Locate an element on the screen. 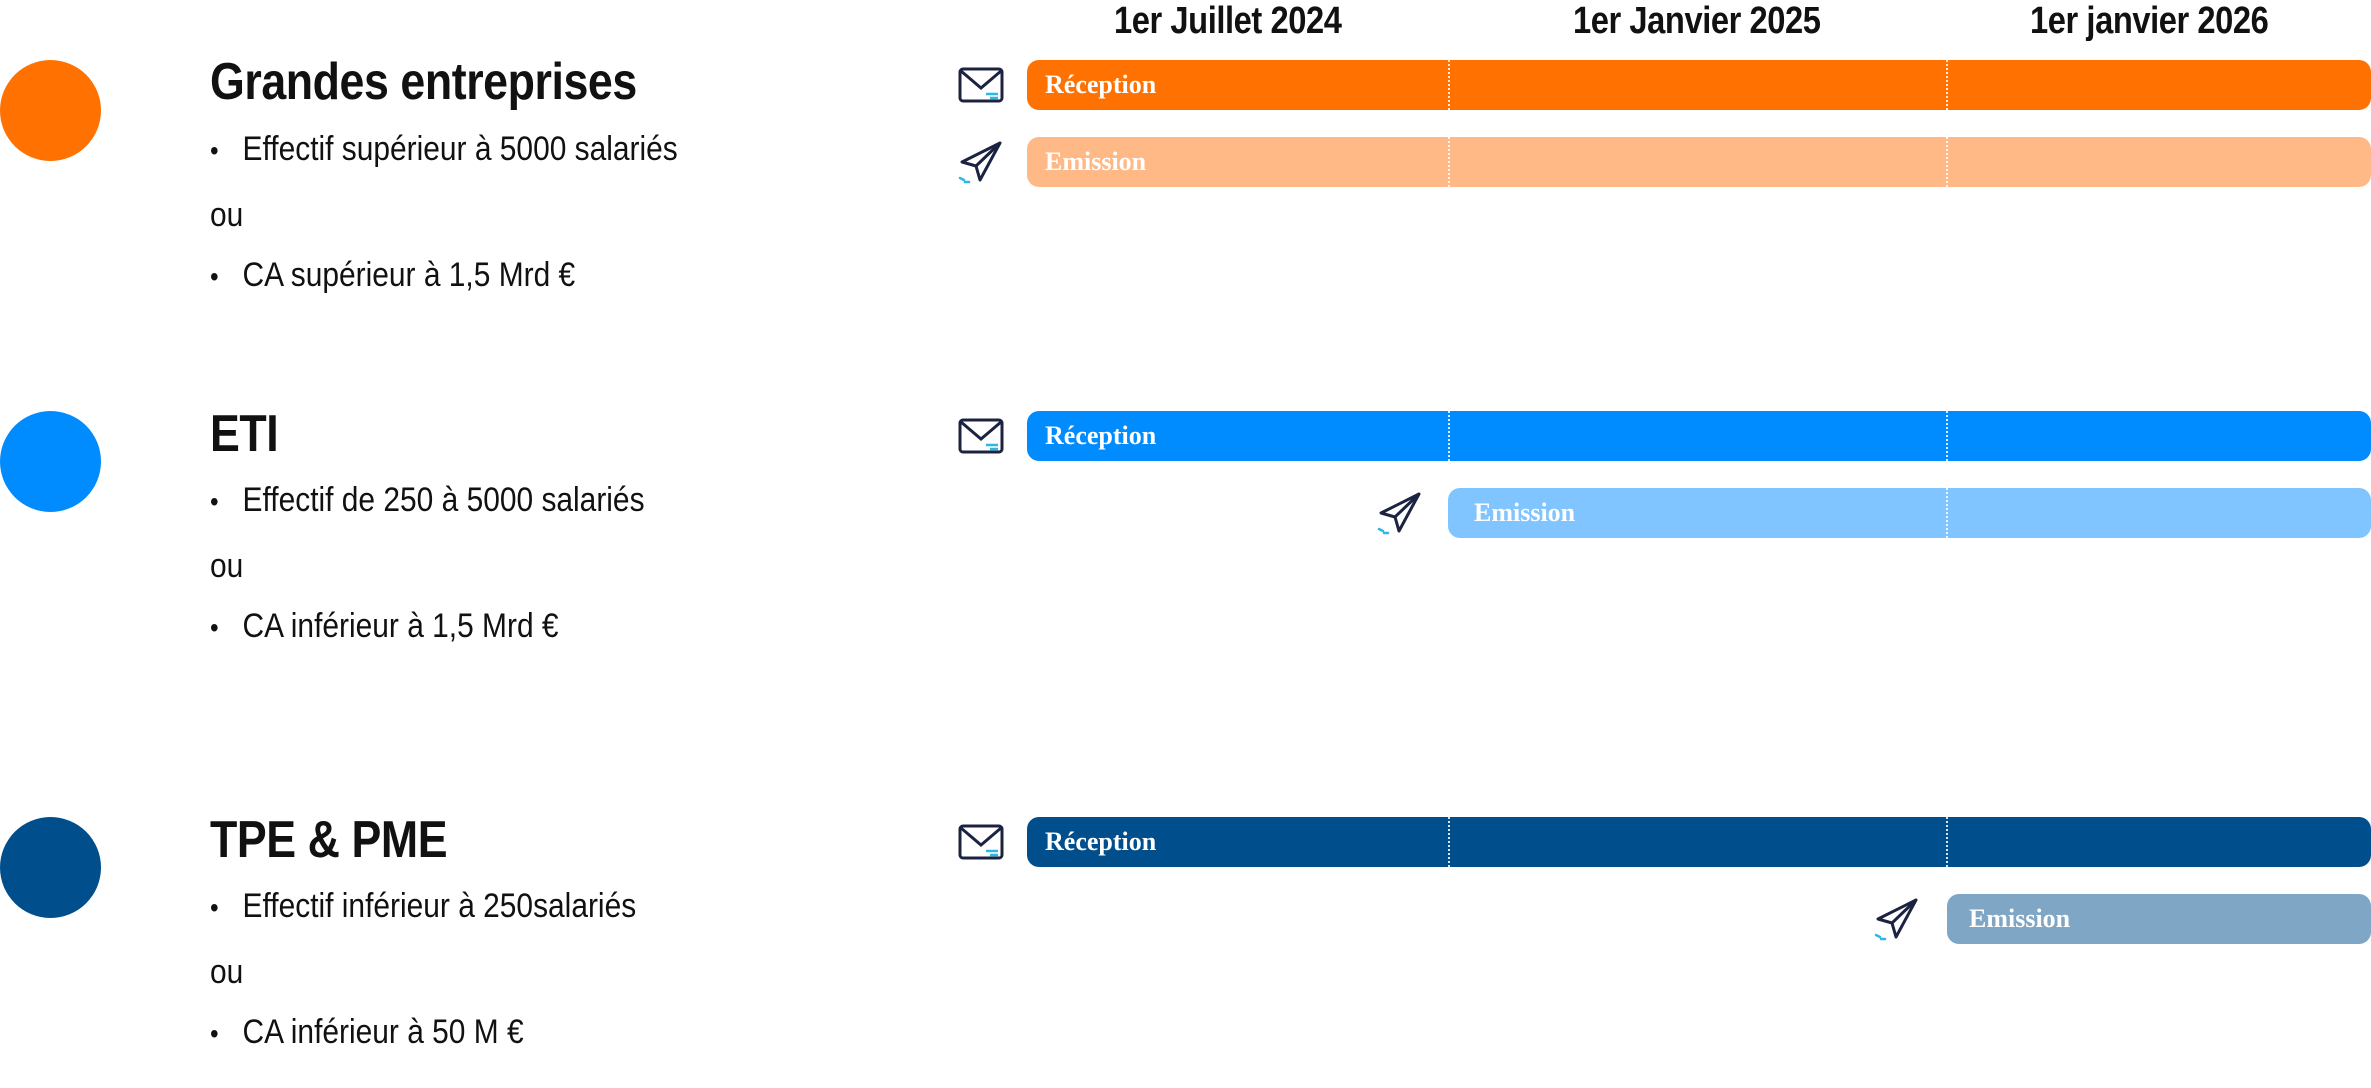 The image size is (2371, 1088). criterion-text: Effectif de 250 à 5000 salariés is located at coordinates (443, 500).